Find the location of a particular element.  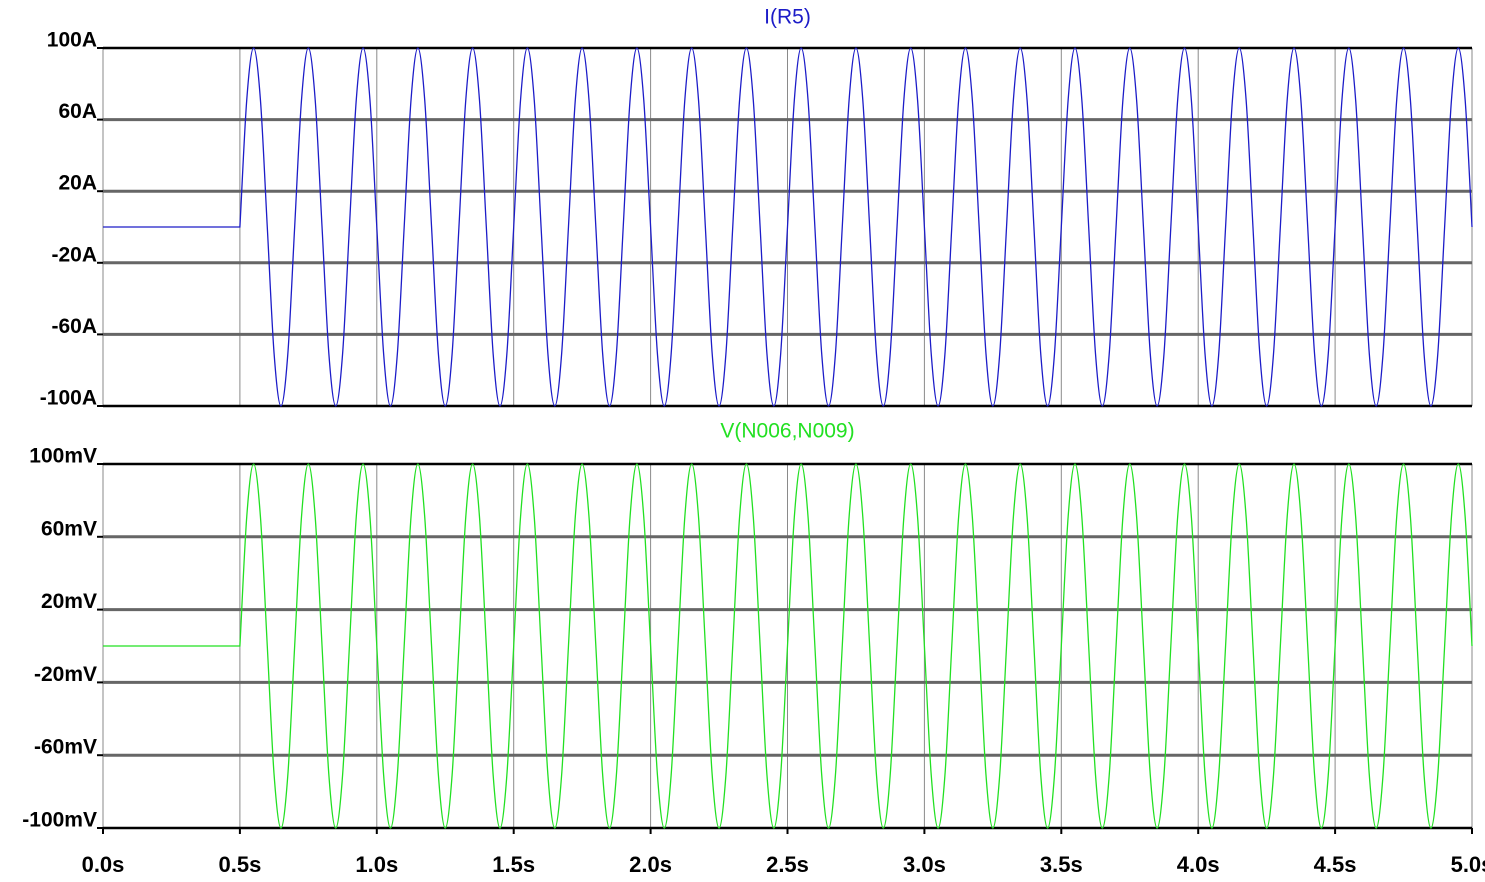

pane-title: I(R5) is located at coordinates (787, 17).